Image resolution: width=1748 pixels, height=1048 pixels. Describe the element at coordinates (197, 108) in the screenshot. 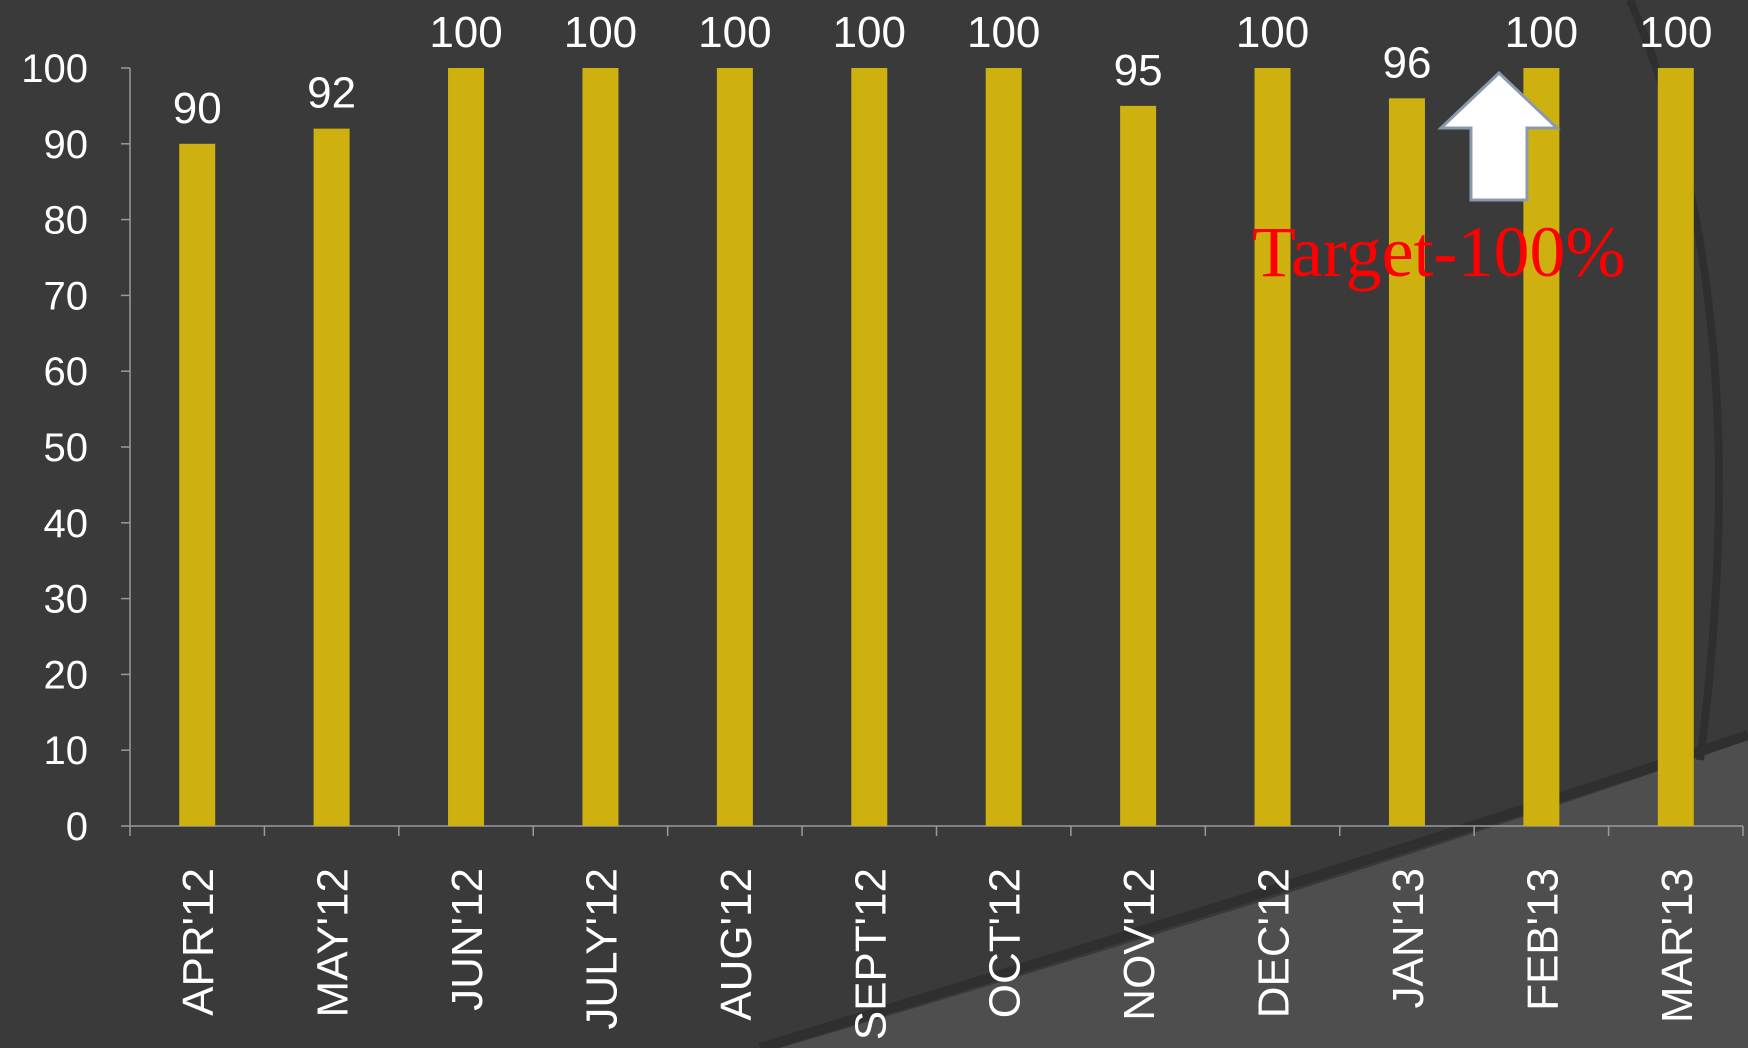

I see `data-label: 90` at that location.